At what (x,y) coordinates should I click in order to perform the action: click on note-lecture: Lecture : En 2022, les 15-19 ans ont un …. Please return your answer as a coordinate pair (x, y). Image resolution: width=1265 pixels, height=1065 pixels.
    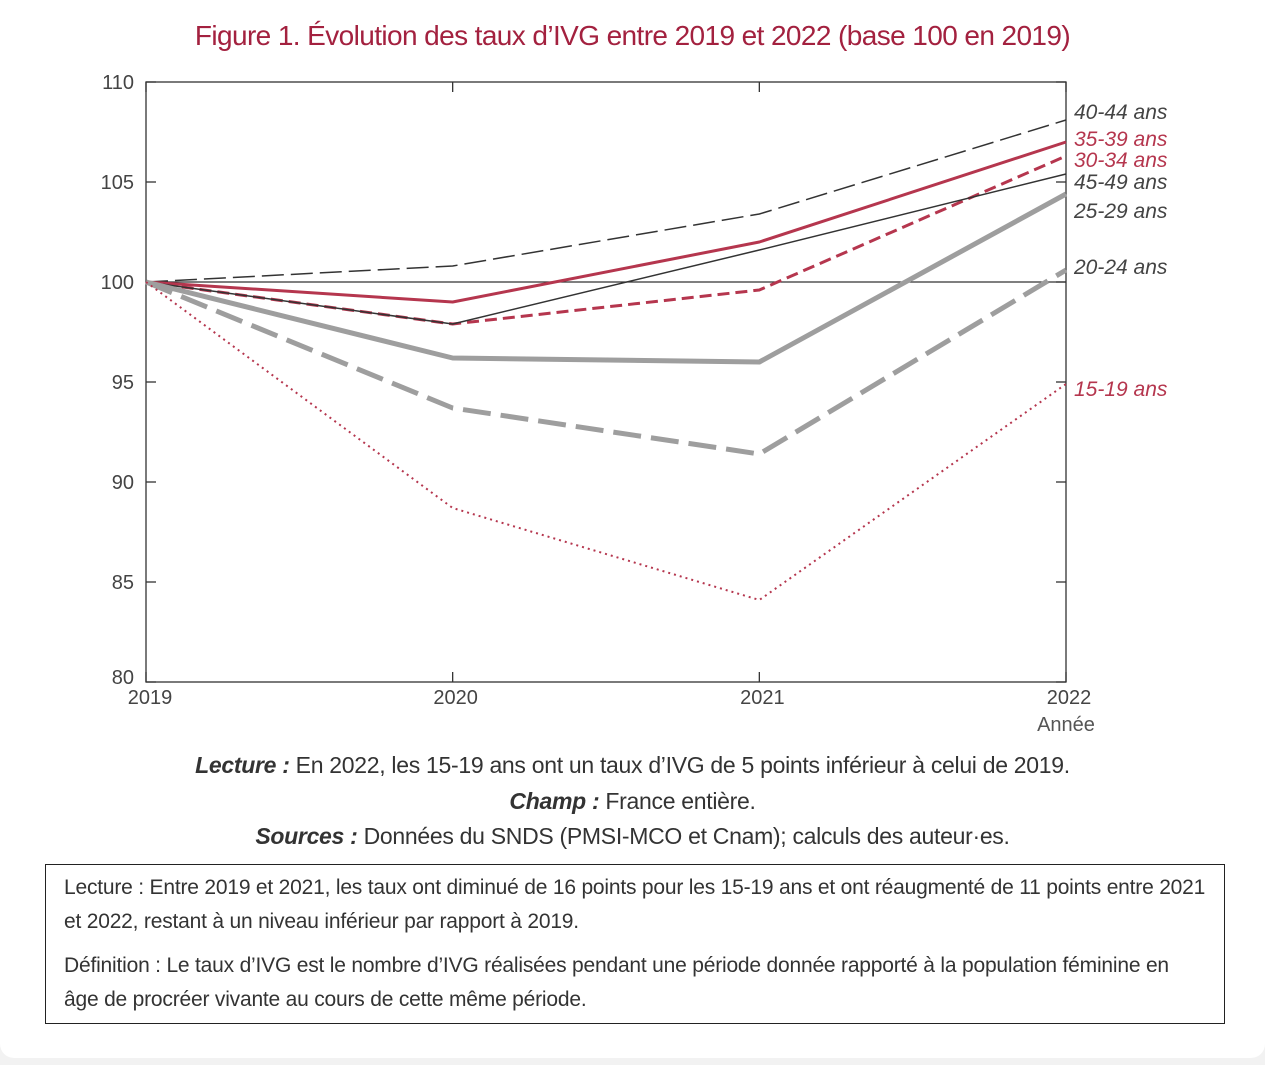
    Looking at the image, I should click on (632, 765).